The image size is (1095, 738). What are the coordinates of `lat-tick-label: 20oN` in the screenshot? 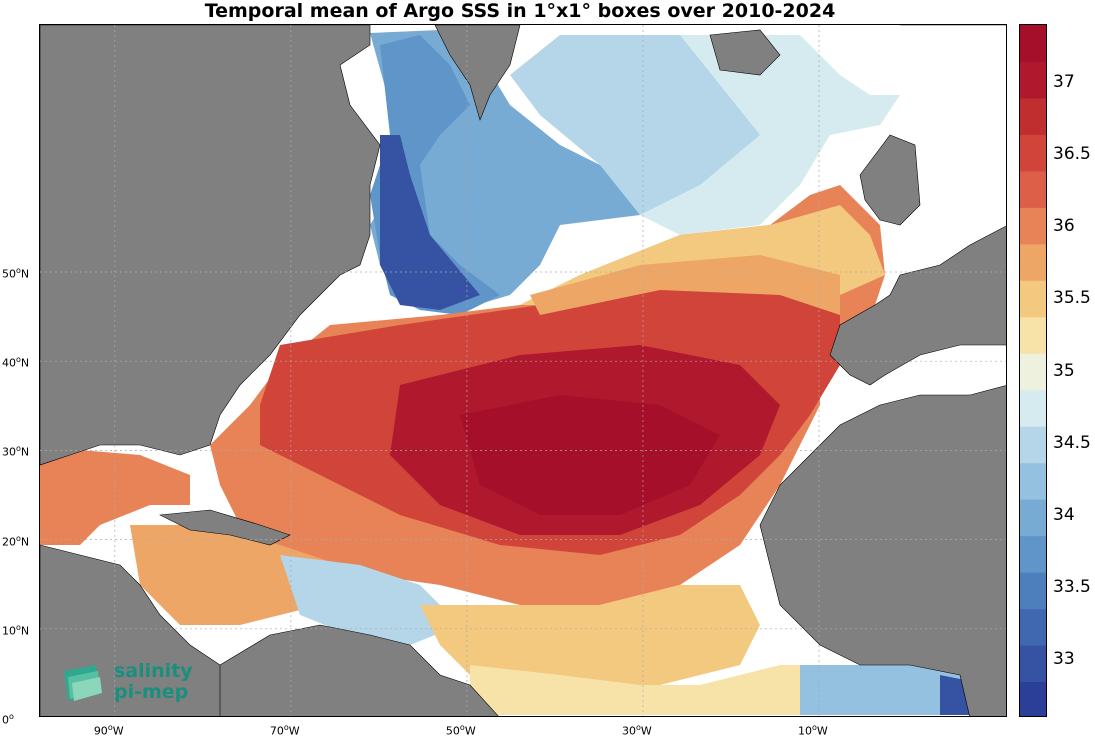 It's located at (16, 541).